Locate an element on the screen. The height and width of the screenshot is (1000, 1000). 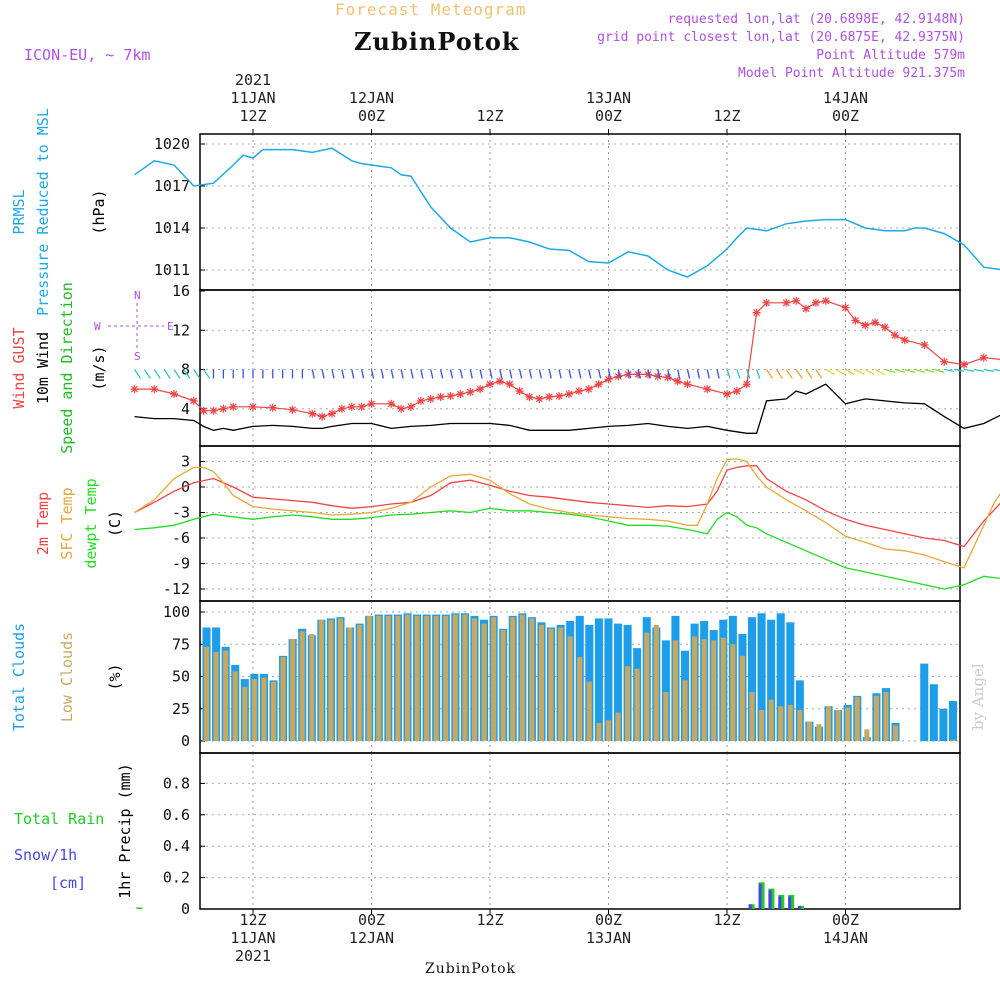
top-time-label: 11JAN is located at coordinates (252, 98).